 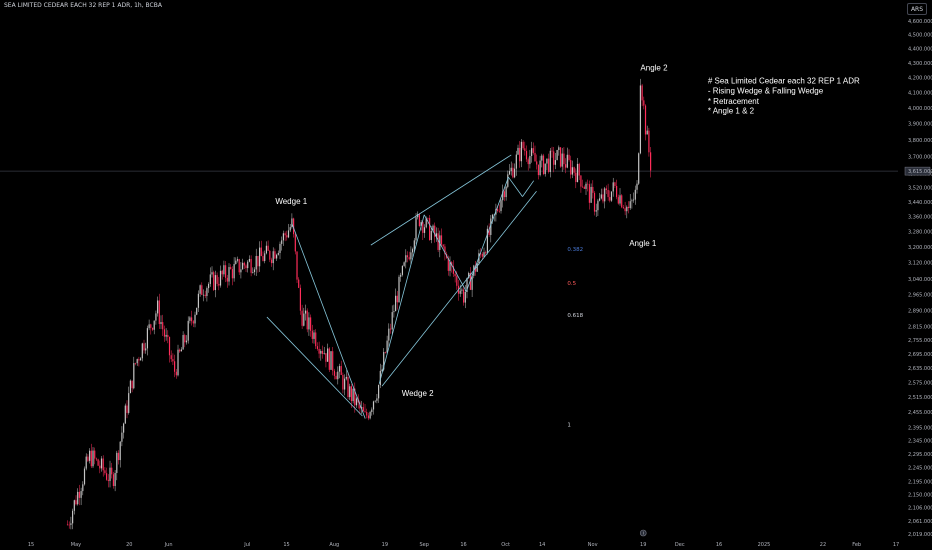 What do you see at coordinates (920, 311) in the screenshot?
I see `y-tick-label: 2,890.000` at bounding box center [920, 311].